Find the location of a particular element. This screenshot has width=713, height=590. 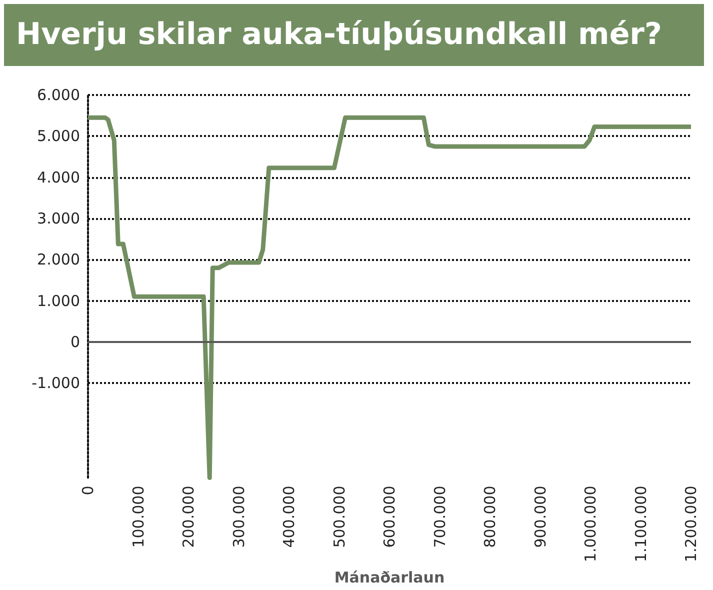

x-tick-label: 800.000 is located at coordinates (490, 517).